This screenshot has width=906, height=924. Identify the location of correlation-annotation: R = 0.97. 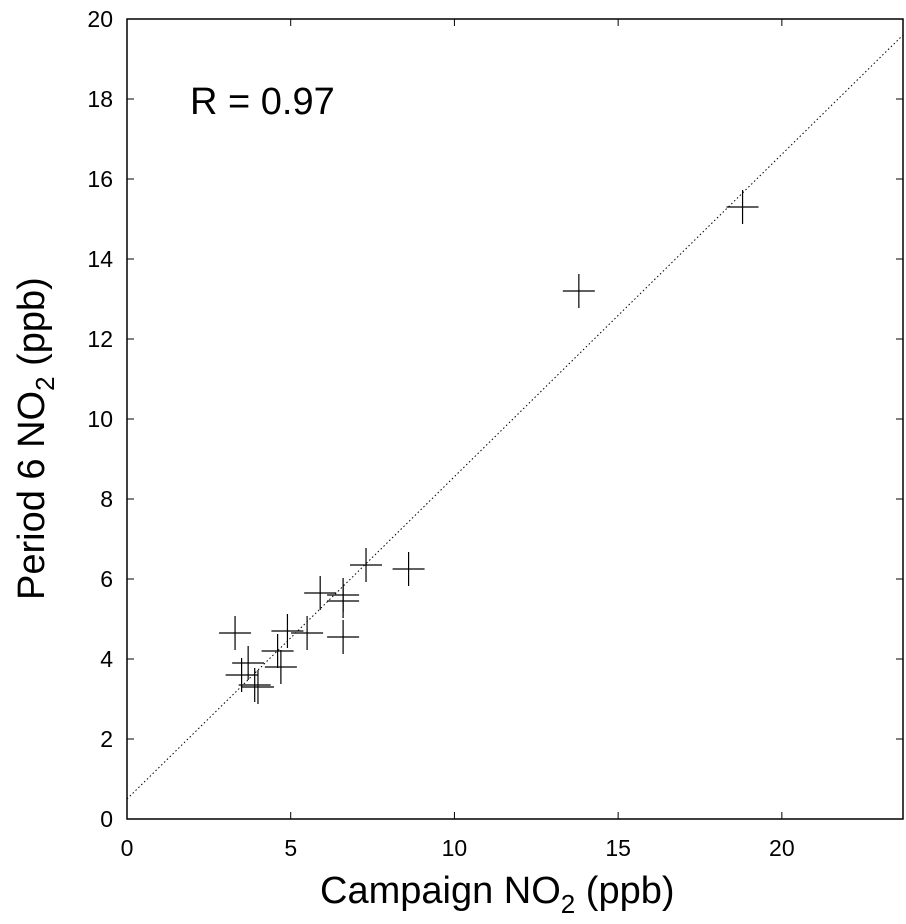
(262, 102).